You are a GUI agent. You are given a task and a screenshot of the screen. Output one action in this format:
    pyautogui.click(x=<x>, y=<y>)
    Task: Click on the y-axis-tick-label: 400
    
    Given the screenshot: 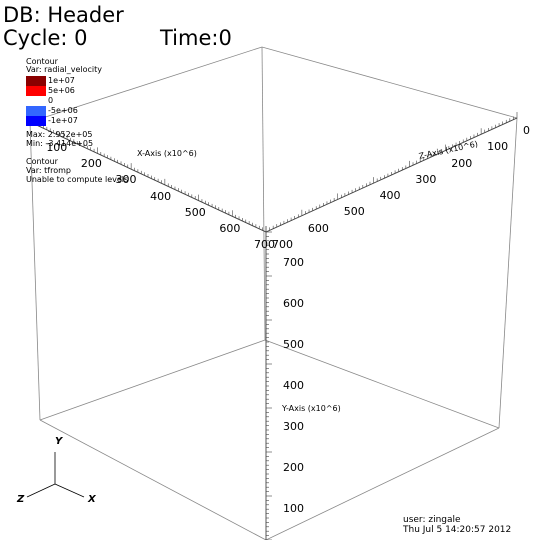 What is the action you would take?
    pyautogui.click(x=293, y=385)
    